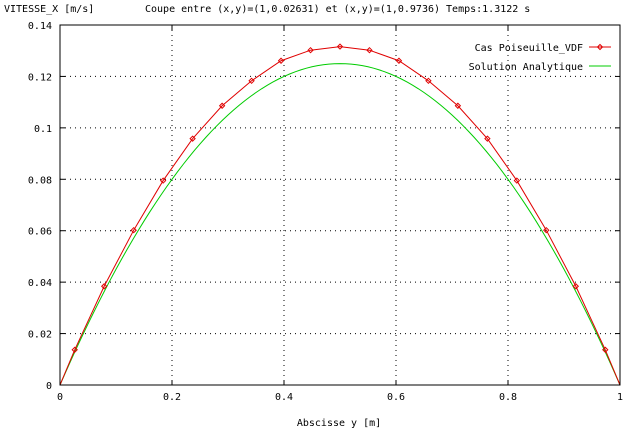  Describe the element at coordinates (40, 77) in the screenshot. I see `y-tick-label: 0.12` at that location.